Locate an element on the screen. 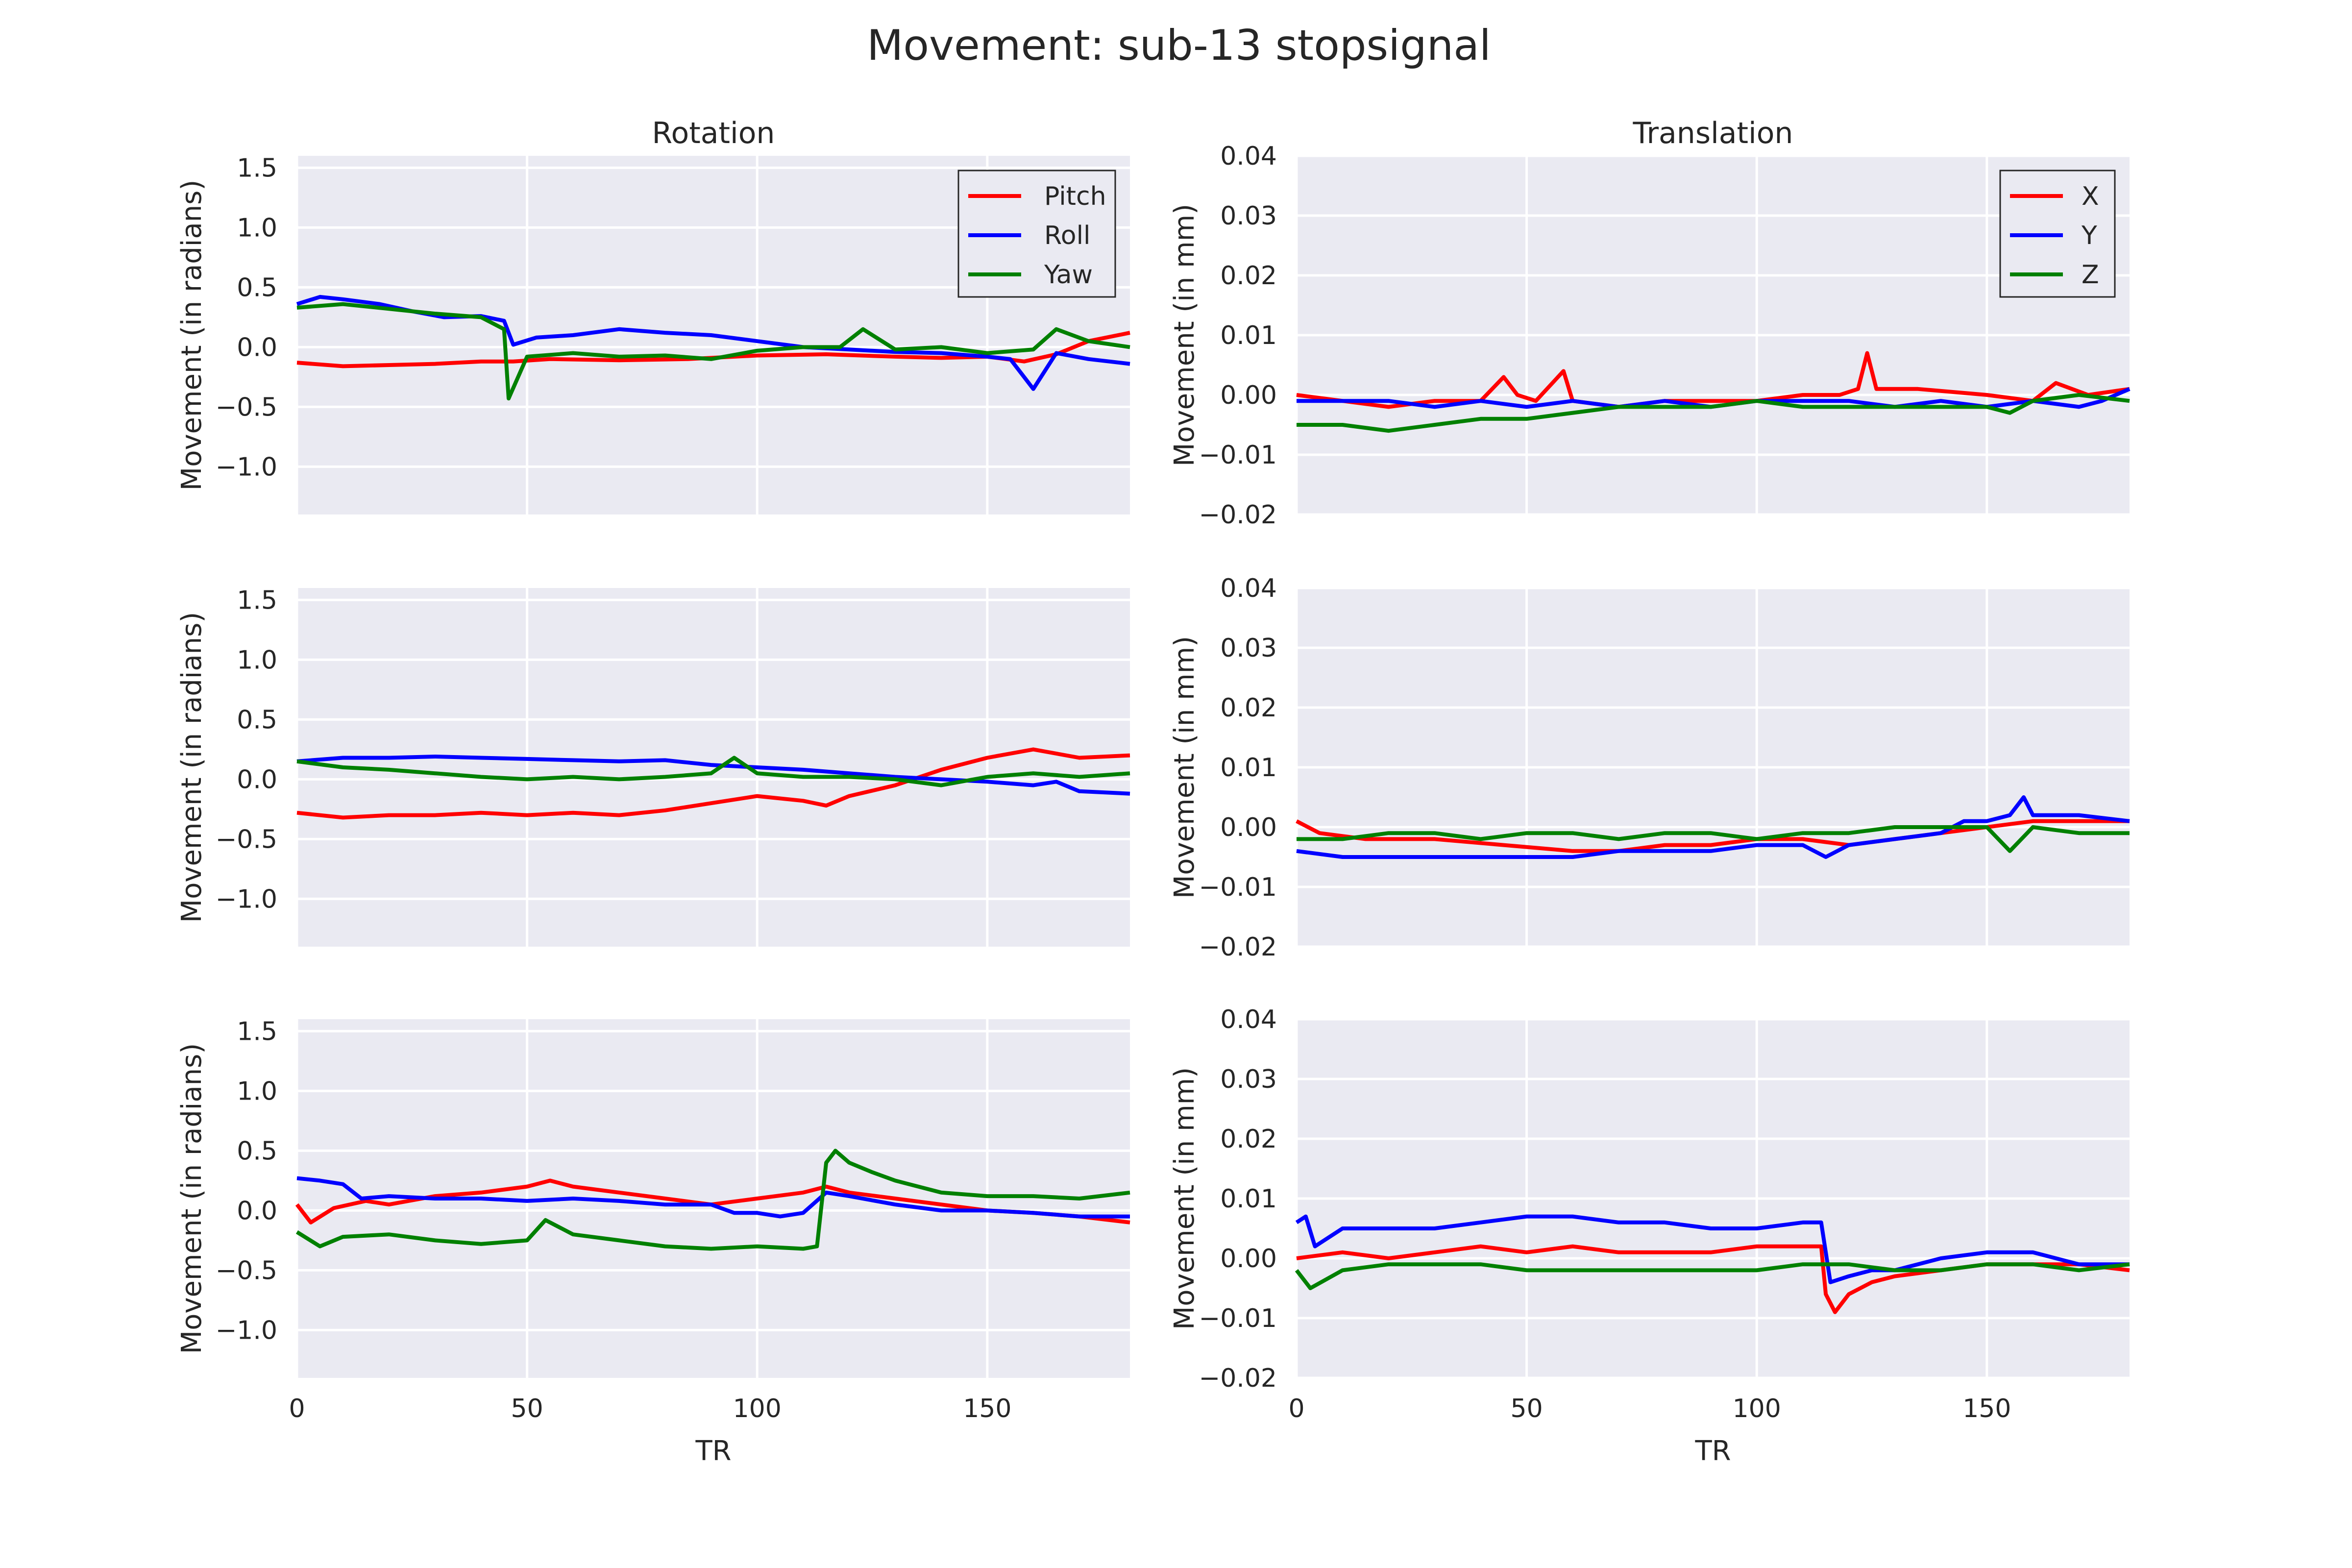 The height and width of the screenshot is (1568, 2352). series-line-x is located at coordinates (1713, 836).